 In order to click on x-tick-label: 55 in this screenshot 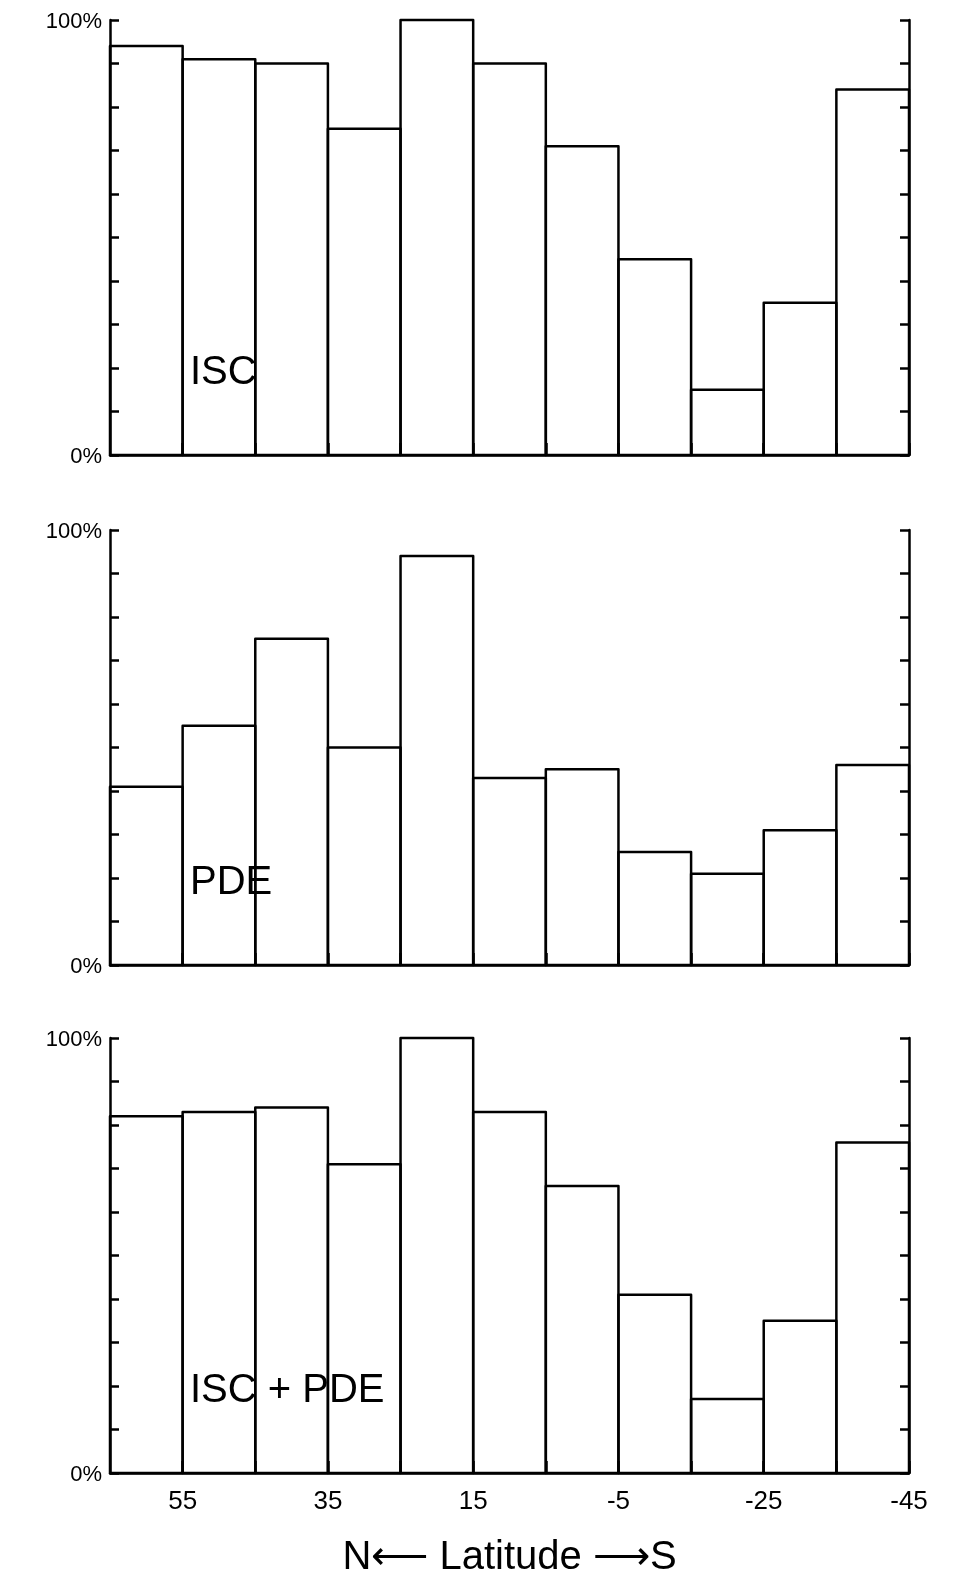, I will do `click(183, 1500)`.